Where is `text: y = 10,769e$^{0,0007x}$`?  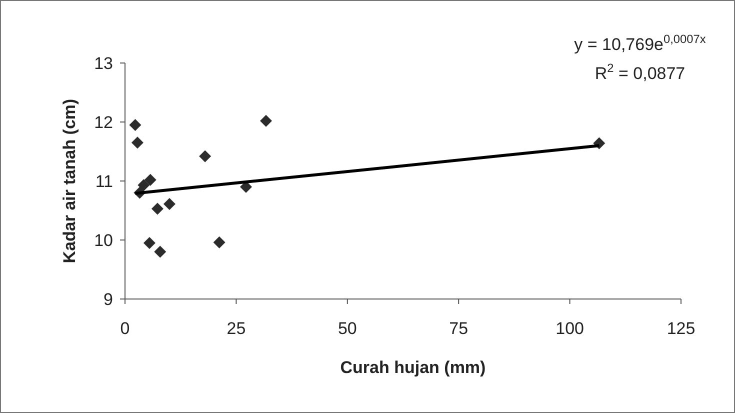
text: y = 10,769e$^{0,0007x}$ is located at coordinates (640, 43).